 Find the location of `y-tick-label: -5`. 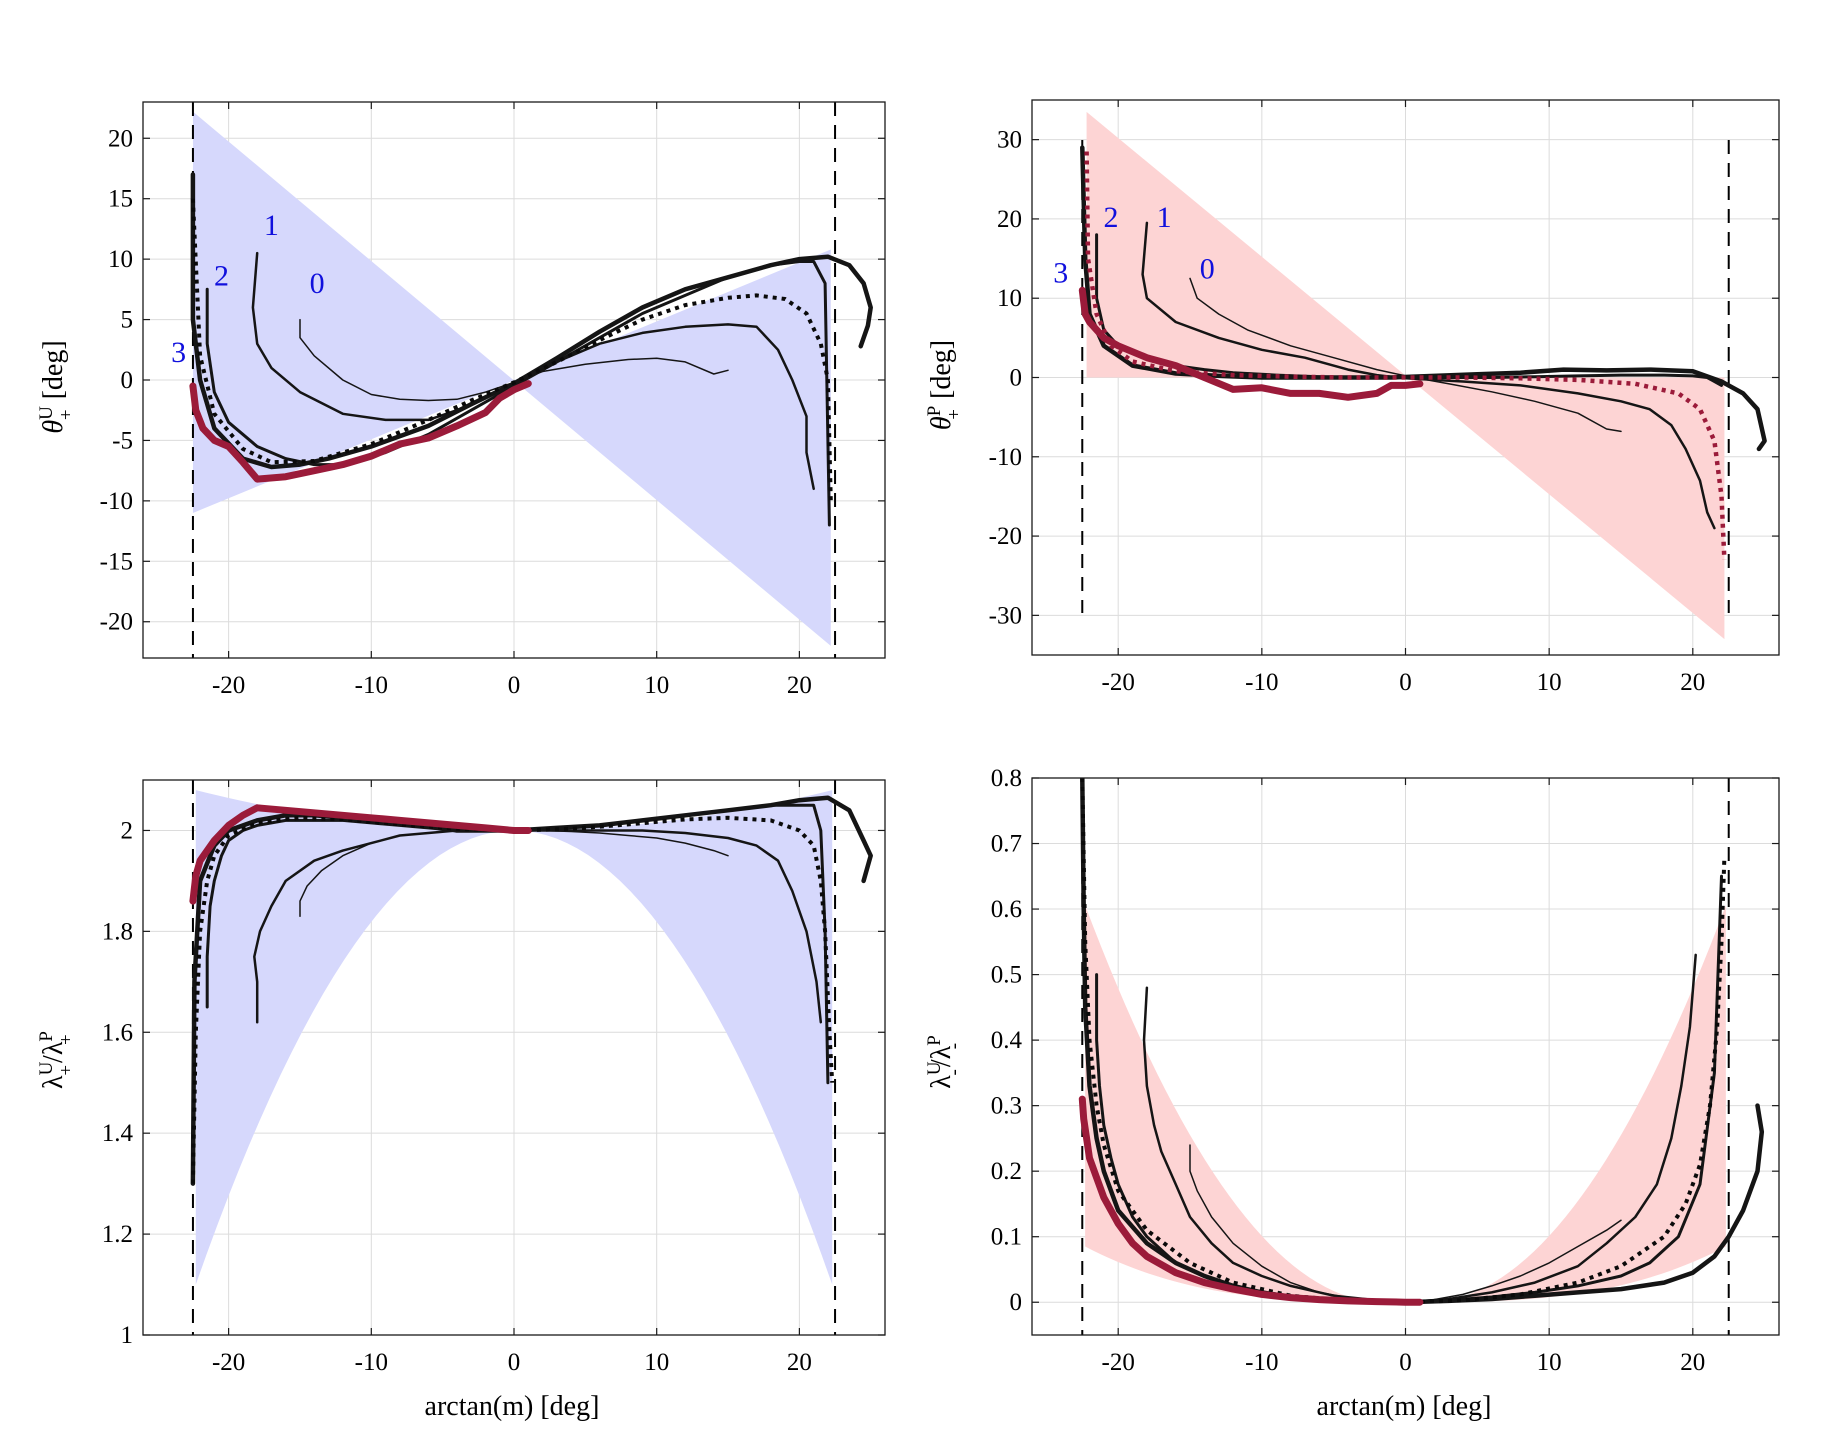

y-tick-label: -5 is located at coordinates (122, 440).